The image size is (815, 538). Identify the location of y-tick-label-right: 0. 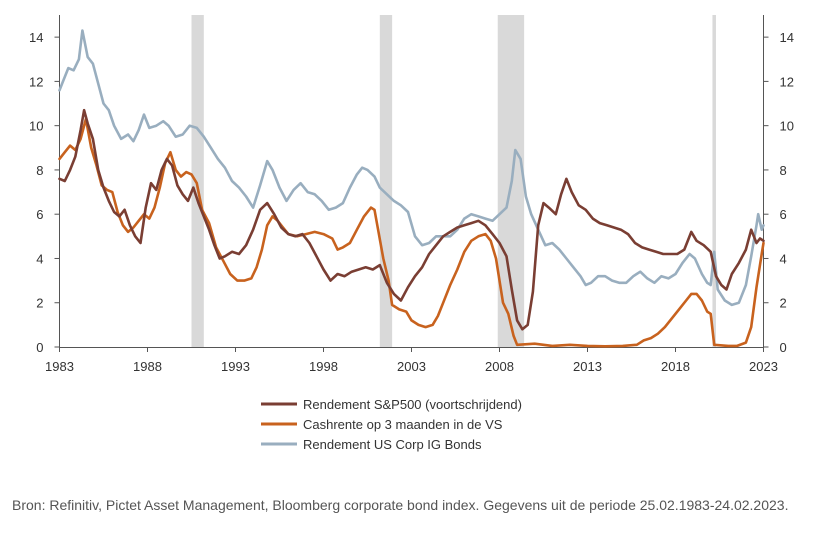
(783, 347).